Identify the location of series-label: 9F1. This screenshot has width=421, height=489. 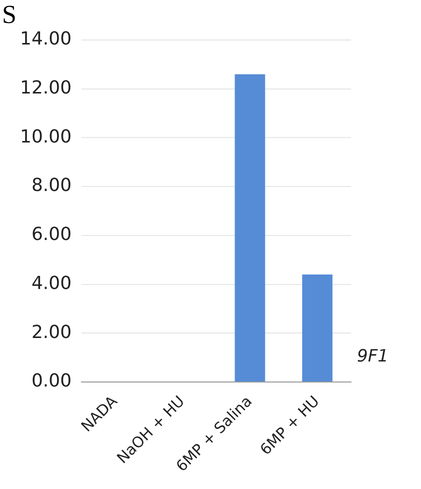
(372, 356).